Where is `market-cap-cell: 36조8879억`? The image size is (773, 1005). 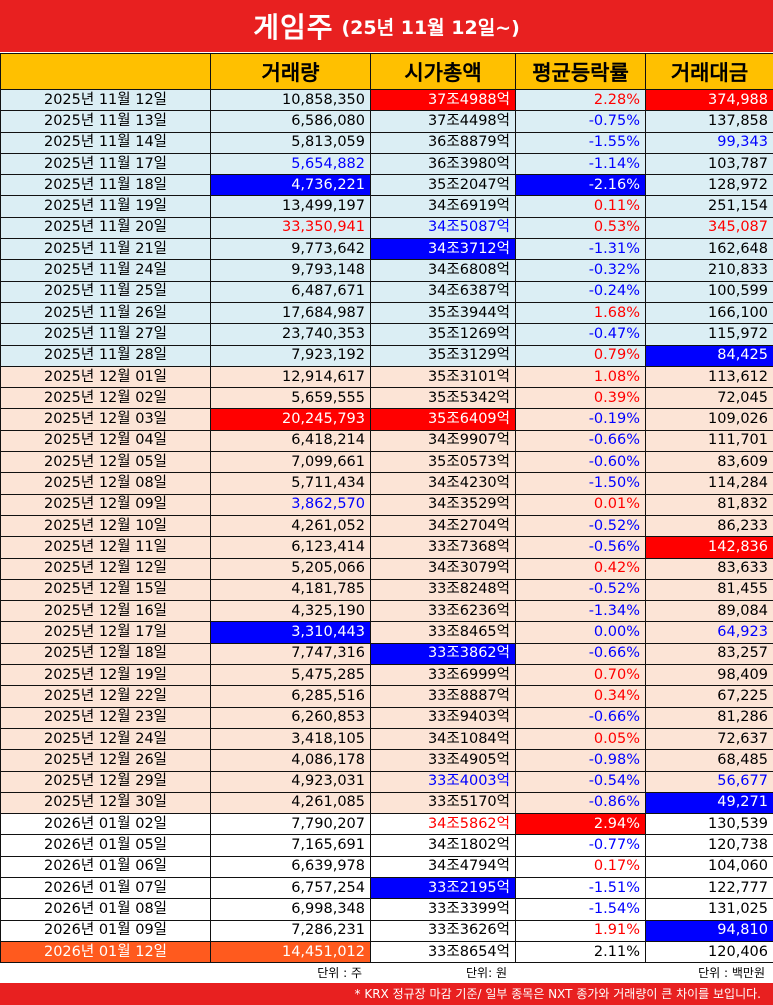
market-cap-cell: 36조8879억 is located at coordinates (443, 142).